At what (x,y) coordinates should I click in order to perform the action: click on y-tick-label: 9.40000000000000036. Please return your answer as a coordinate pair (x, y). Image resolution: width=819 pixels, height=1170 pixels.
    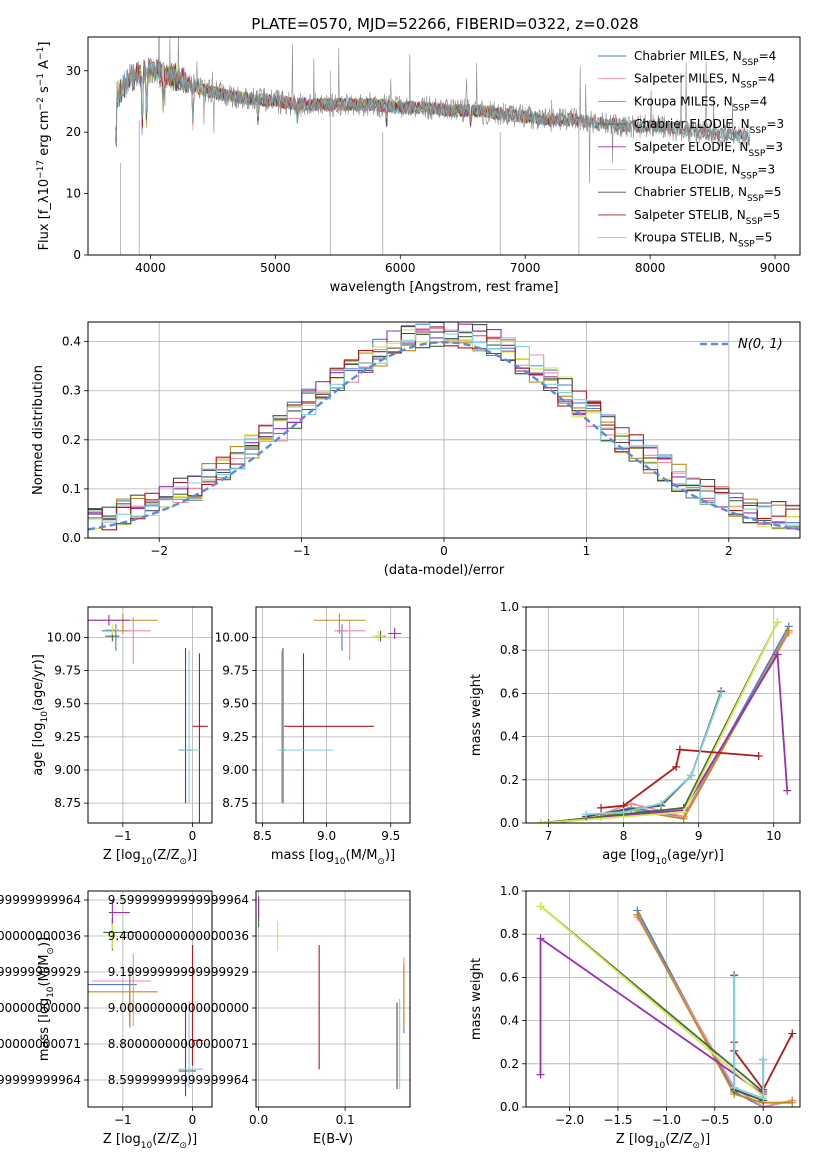
    Looking at the image, I should click on (40, 936).